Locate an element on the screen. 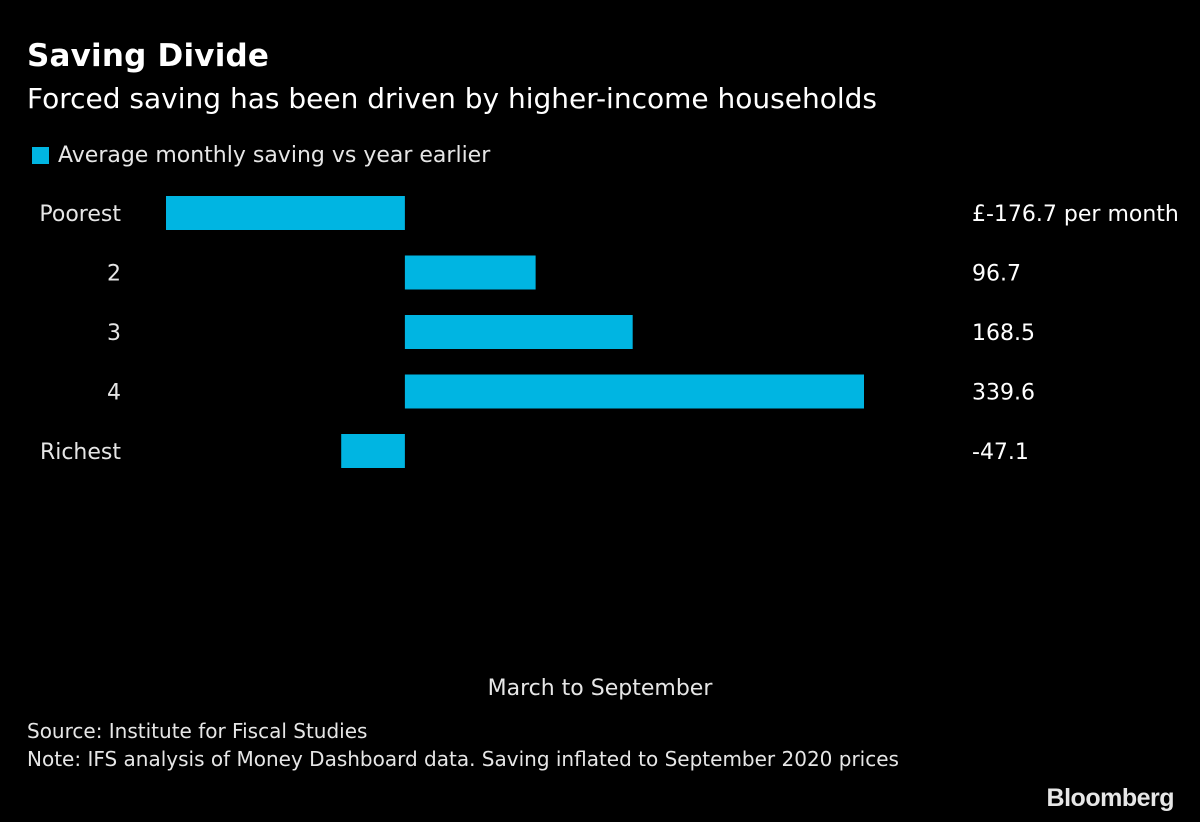 The image size is (1200, 822). value-label: 168.5 is located at coordinates (1003, 333).